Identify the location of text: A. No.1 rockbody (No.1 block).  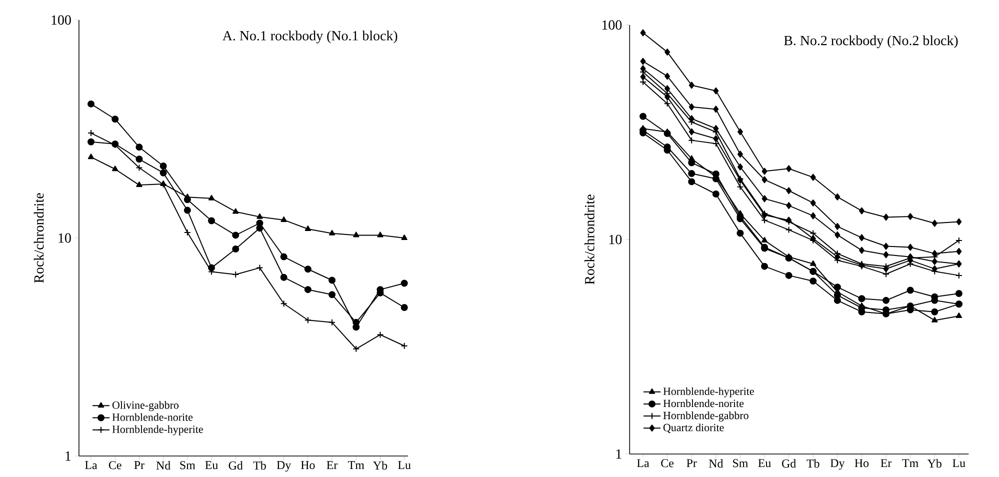
(310, 37).